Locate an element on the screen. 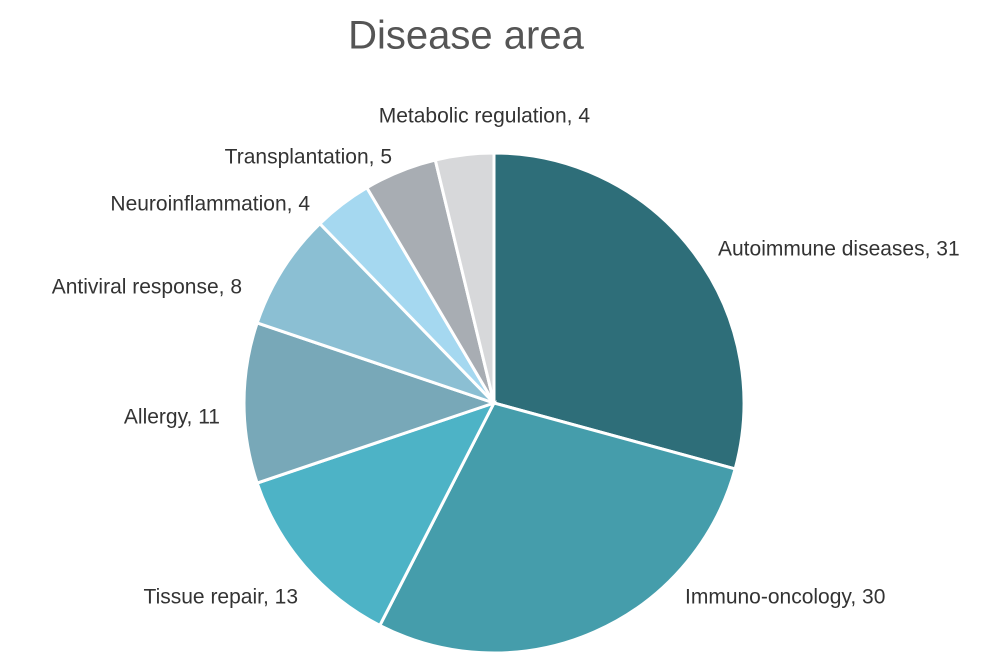 This screenshot has height=665, width=1000. data-label: Tissue repair, 13 is located at coordinates (221, 597).